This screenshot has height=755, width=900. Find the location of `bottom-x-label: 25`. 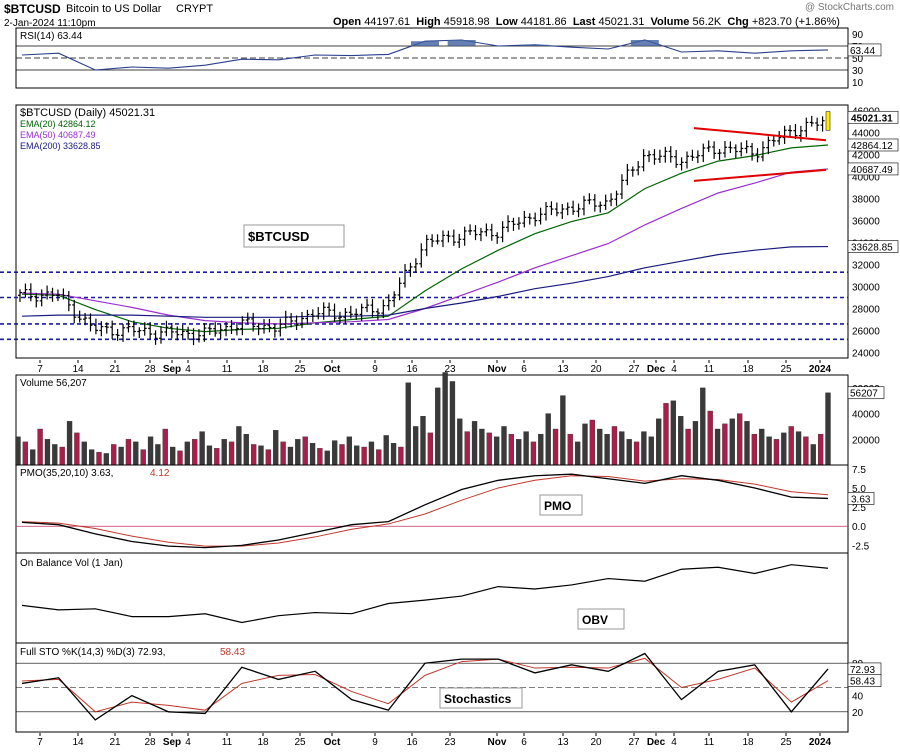

bottom-x-label: 25 is located at coordinates (786, 742).